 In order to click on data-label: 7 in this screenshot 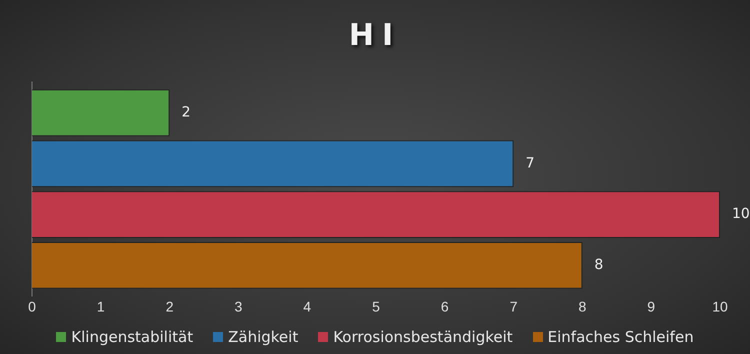, I will do `click(530, 163)`.